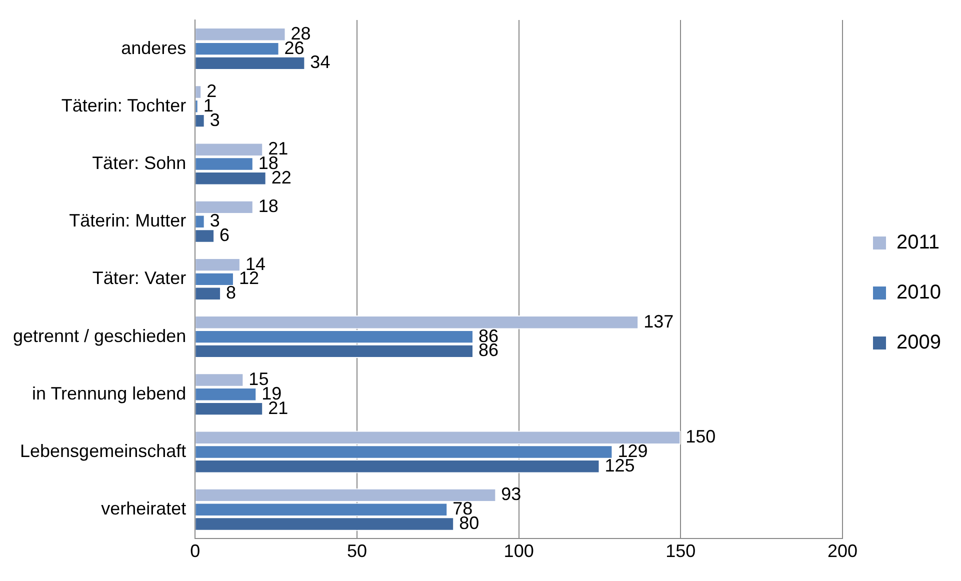 The width and height of the screenshot is (961, 581). I want to click on x-tick-label: 50, so click(356, 551).